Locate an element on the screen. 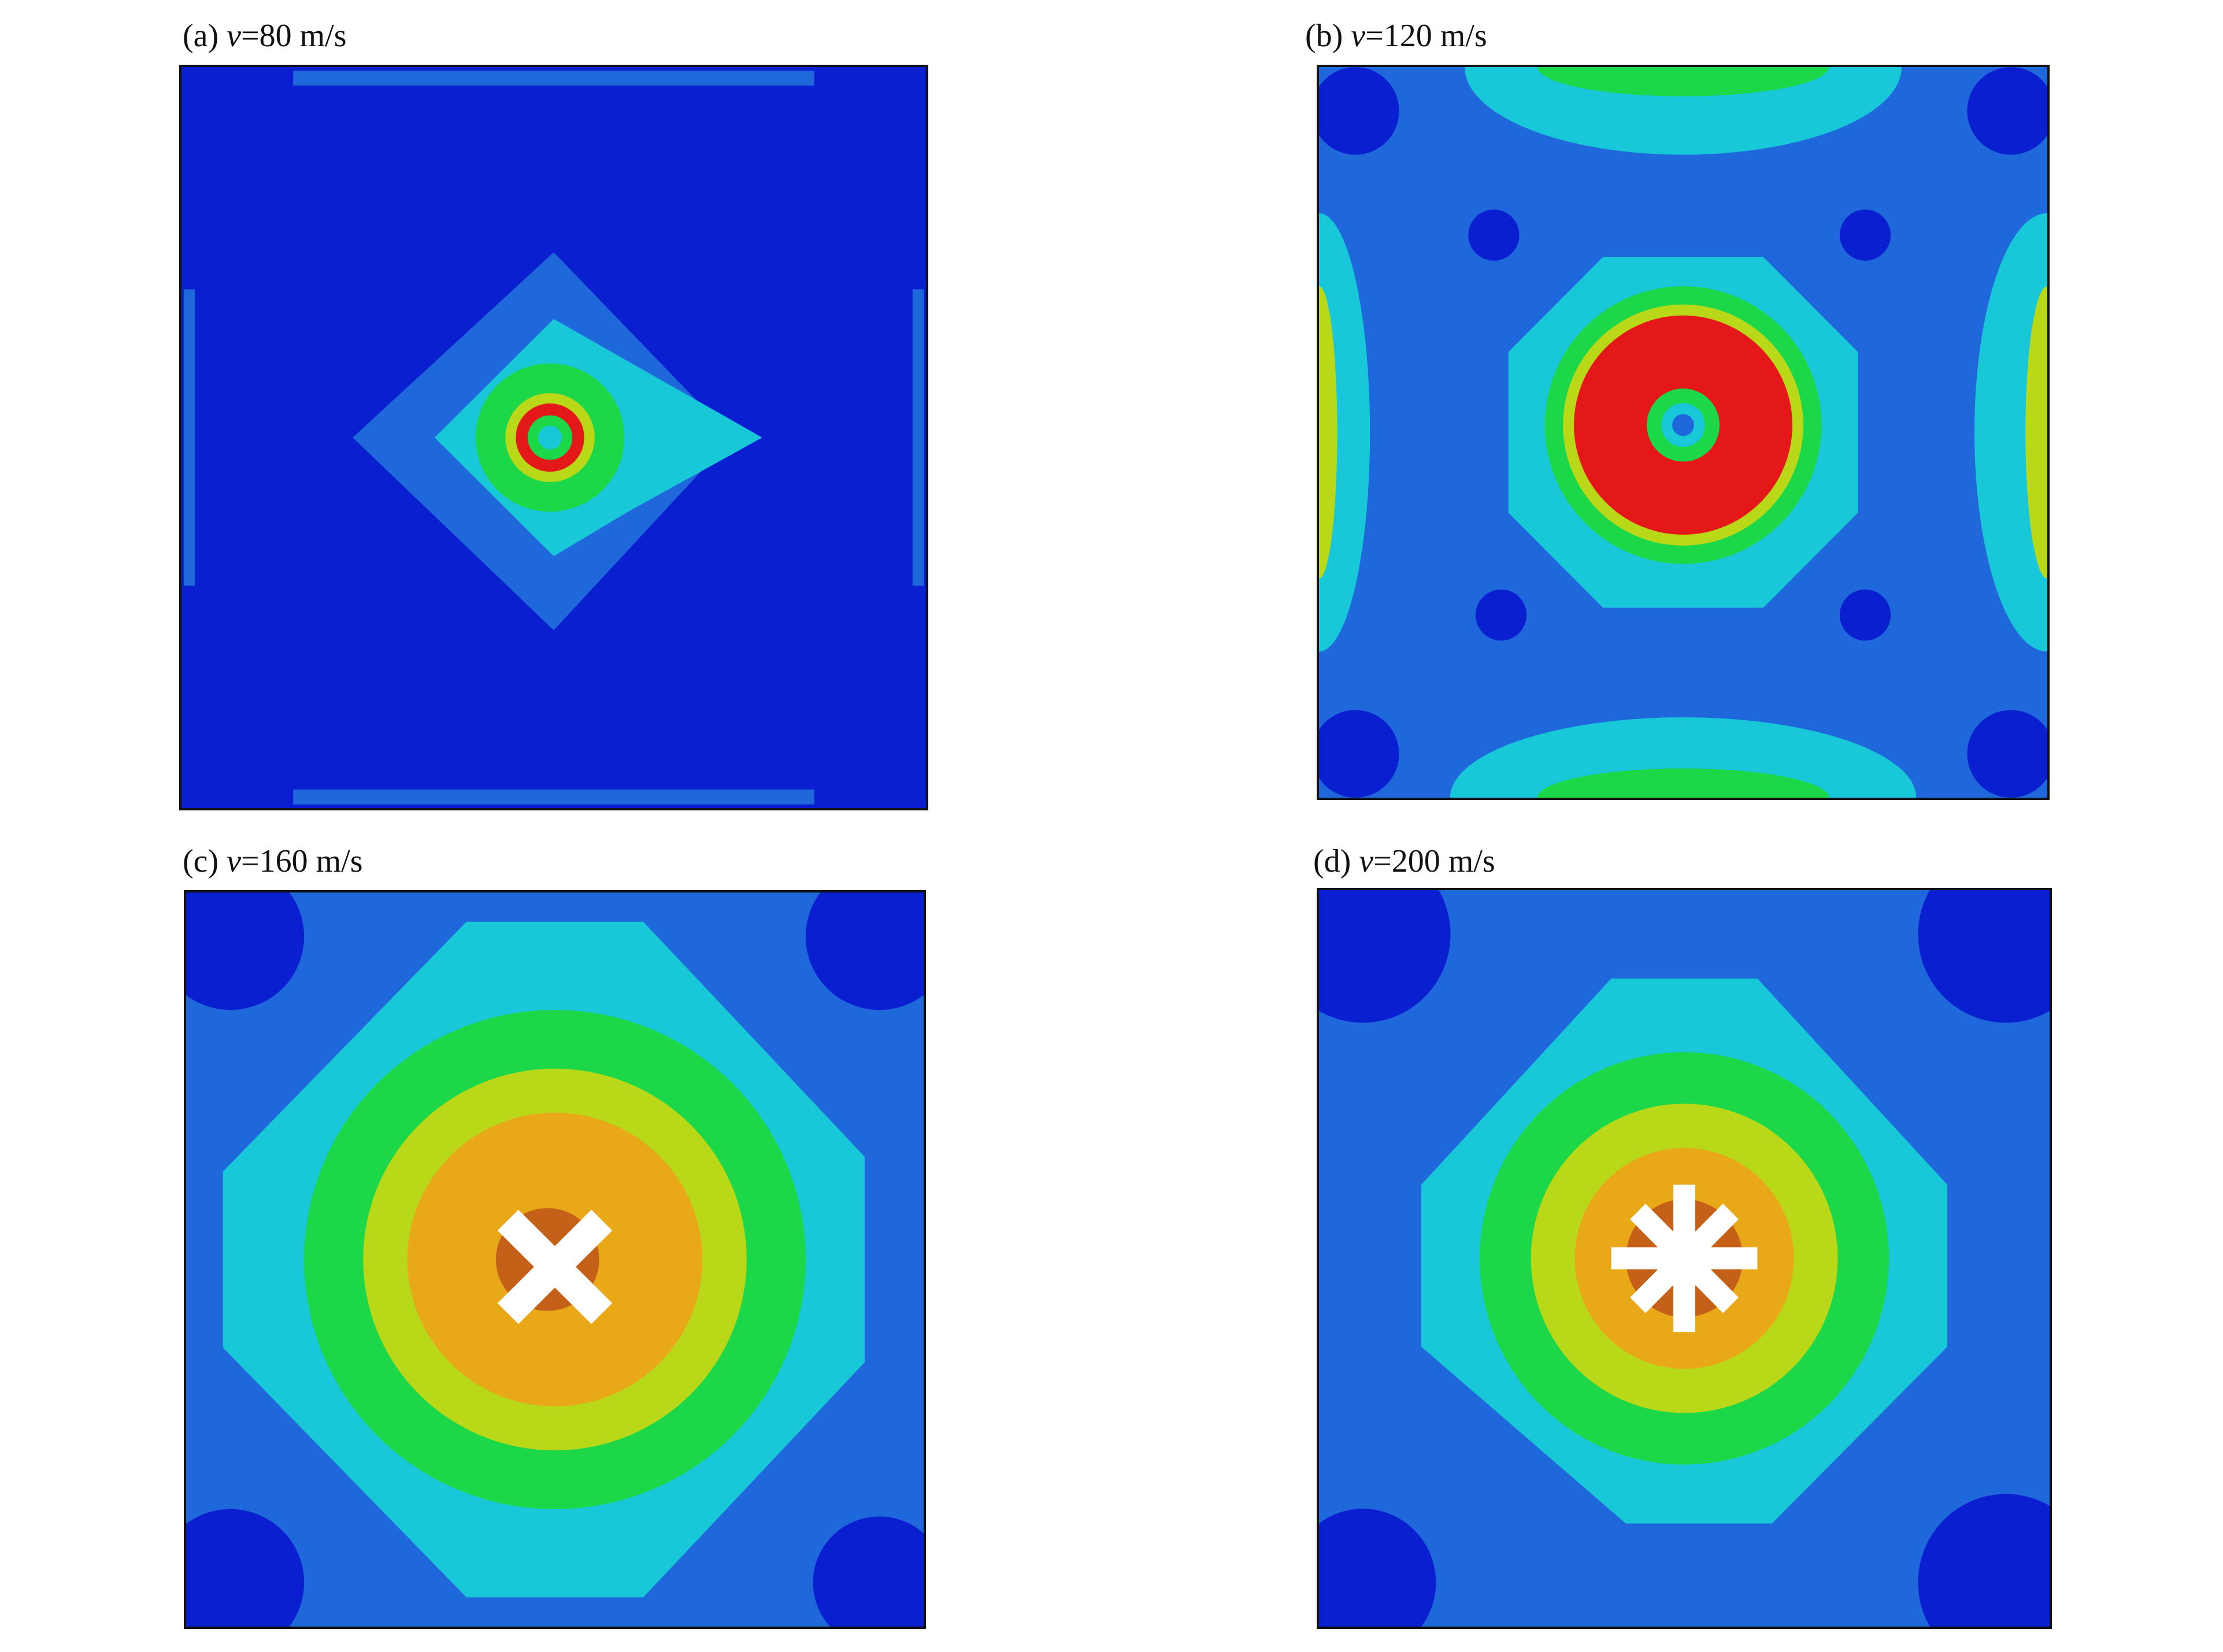 The image size is (2223, 1652). inner-blob-br is located at coordinates (1865, 615).